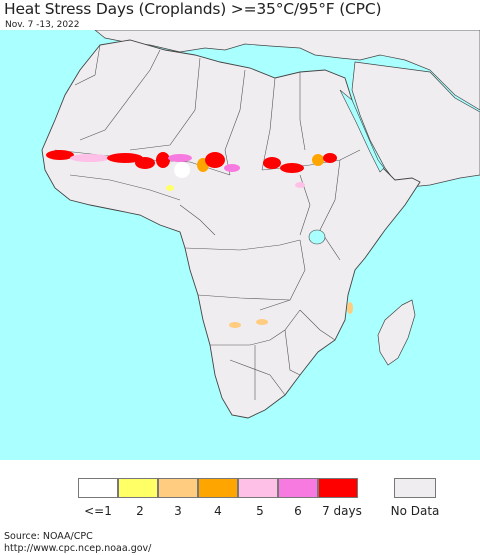 The height and width of the screenshot is (555, 480). What do you see at coordinates (78, 548) in the screenshot?
I see `source-url: http://www.cpc.ncep.noaa.gov/` at bounding box center [78, 548].